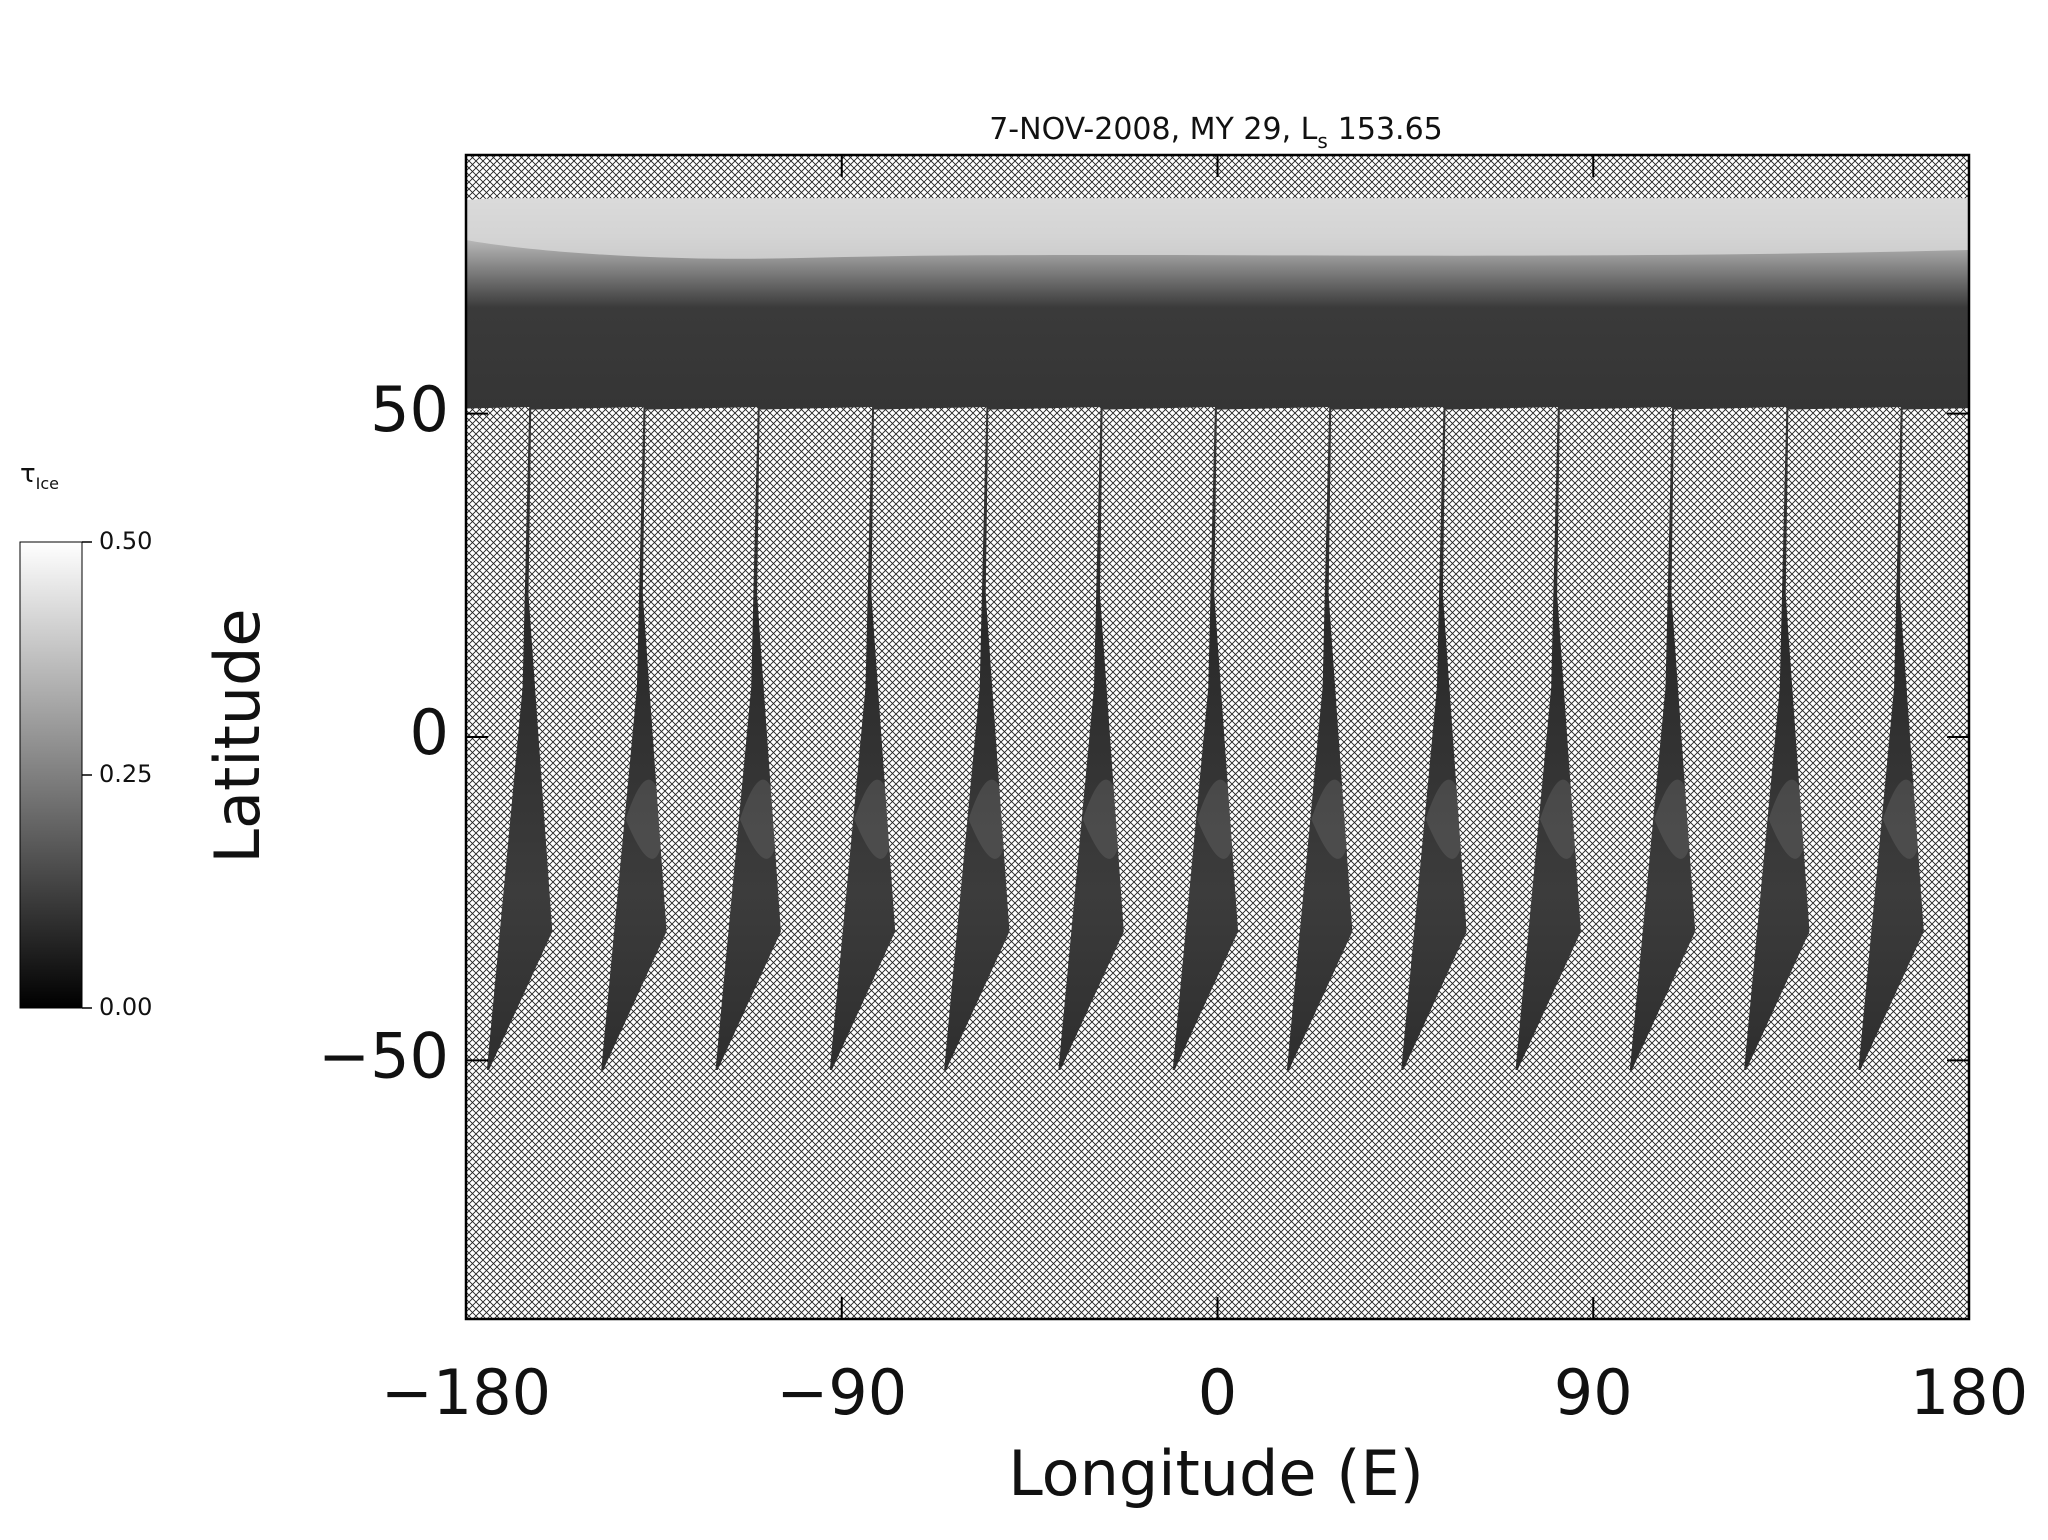 The height and width of the screenshot is (1540, 2048). What do you see at coordinates (429, 732) in the screenshot?
I see `y-tick-label: 0` at bounding box center [429, 732].